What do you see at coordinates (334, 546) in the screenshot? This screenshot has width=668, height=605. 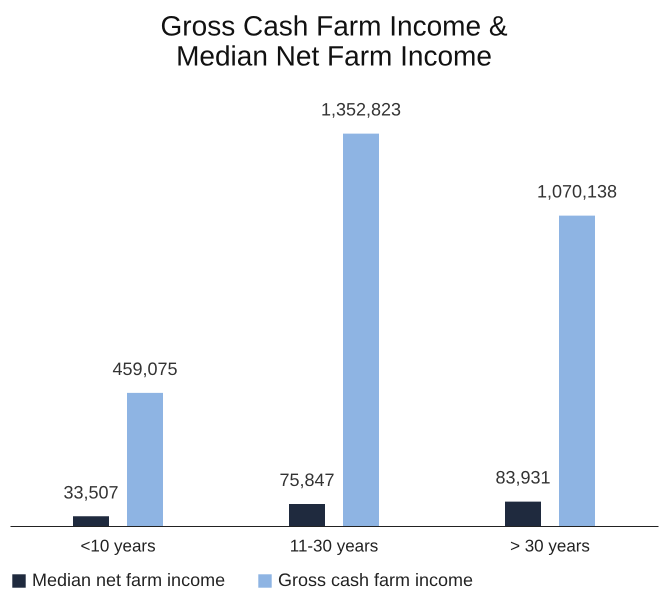 I see `x-tick-label: 11-30 years` at bounding box center [334, 546].